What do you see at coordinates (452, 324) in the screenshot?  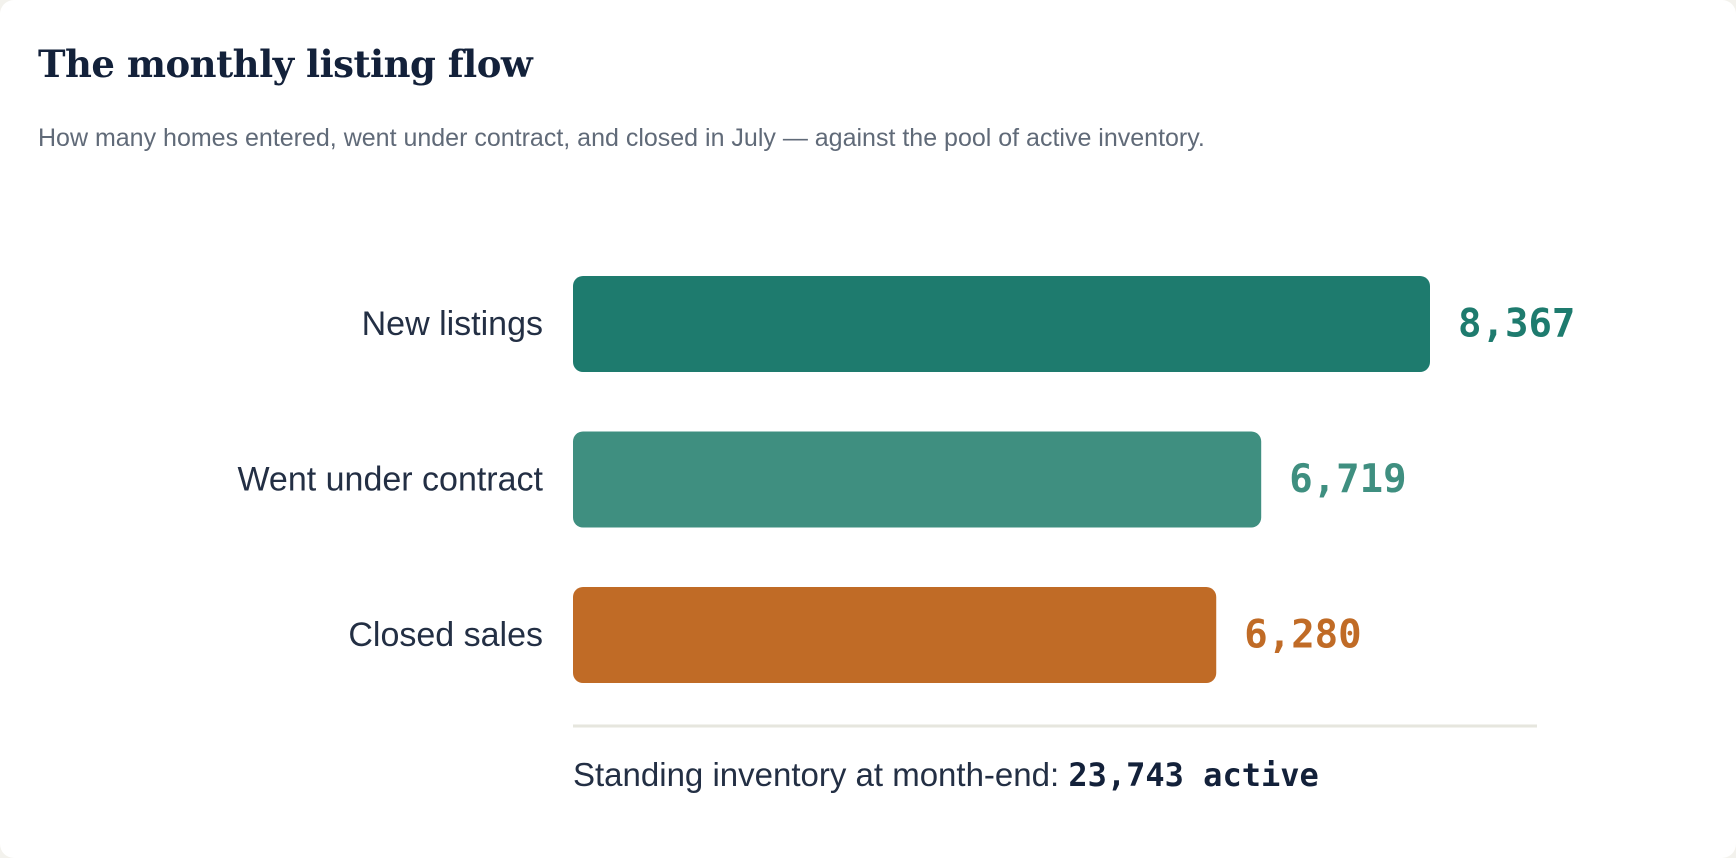 I see `category-label-new-listings: New listings` at bounding box center [452, 324].